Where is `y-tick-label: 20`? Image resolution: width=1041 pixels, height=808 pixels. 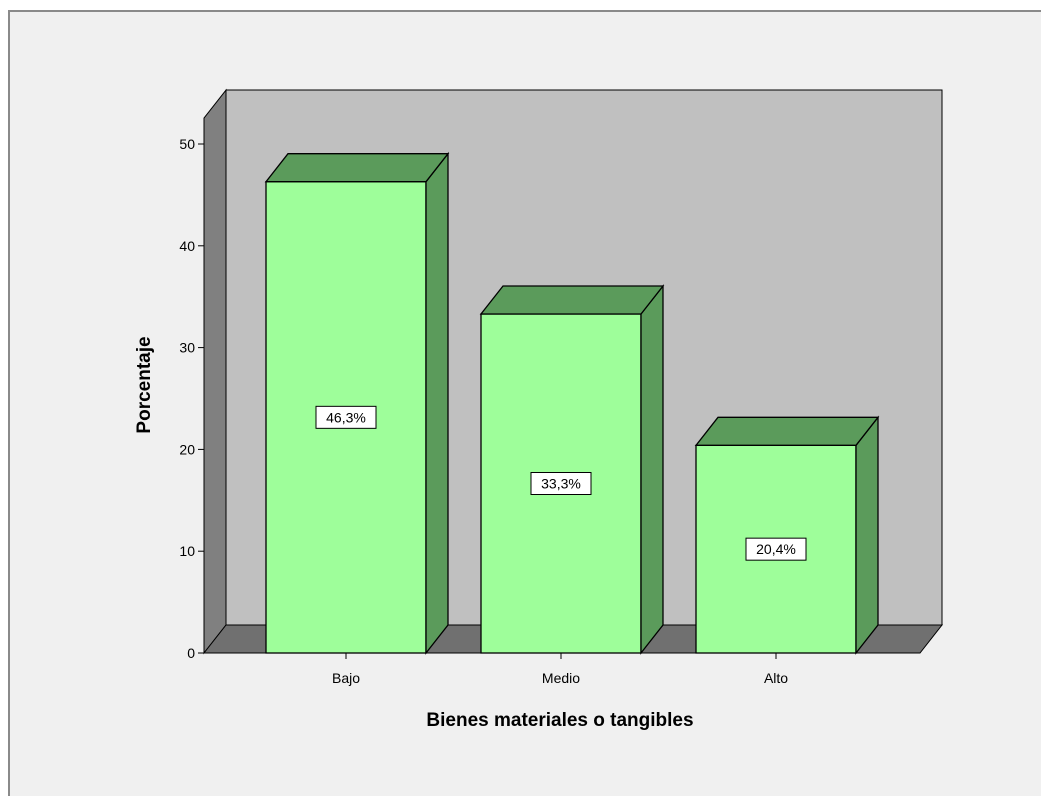 y-tick-label: 20 is located at coordinates (187, 449).